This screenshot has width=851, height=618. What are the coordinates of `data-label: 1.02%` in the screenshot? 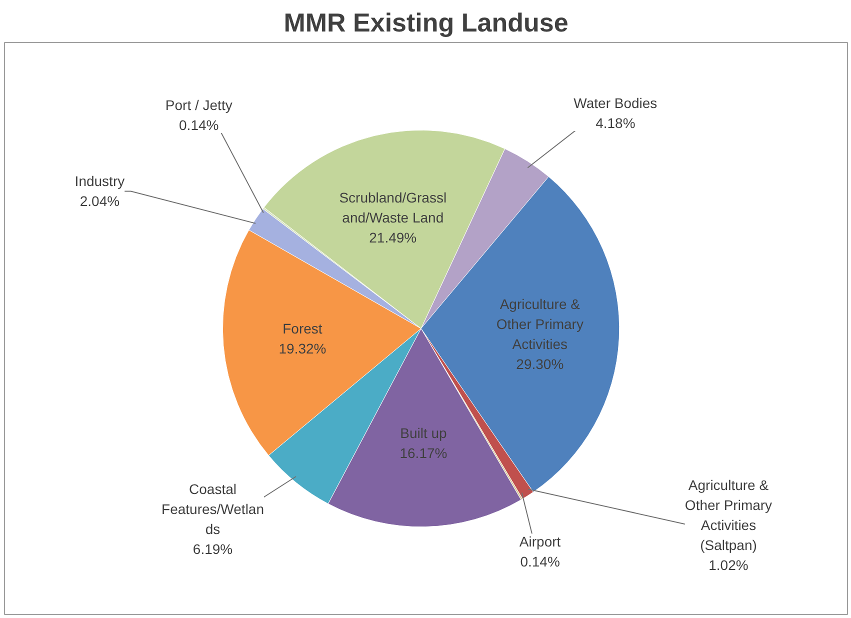 It's located at (728, 564).